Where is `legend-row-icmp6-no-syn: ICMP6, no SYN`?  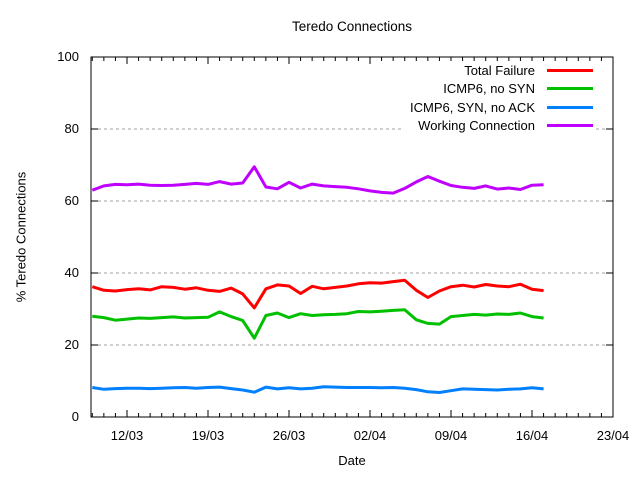
legend-row-icmp6-no-syn: ICMP6, no SYN is located at coordinates (501, 89).